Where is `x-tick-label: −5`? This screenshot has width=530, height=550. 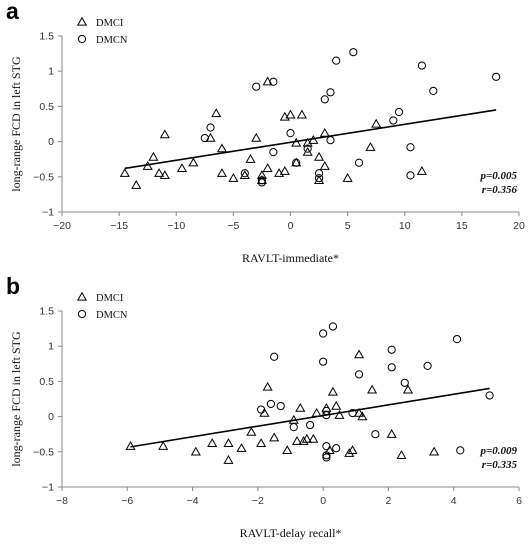
x-tick-label: −5 is located at coordinates (233, 226).